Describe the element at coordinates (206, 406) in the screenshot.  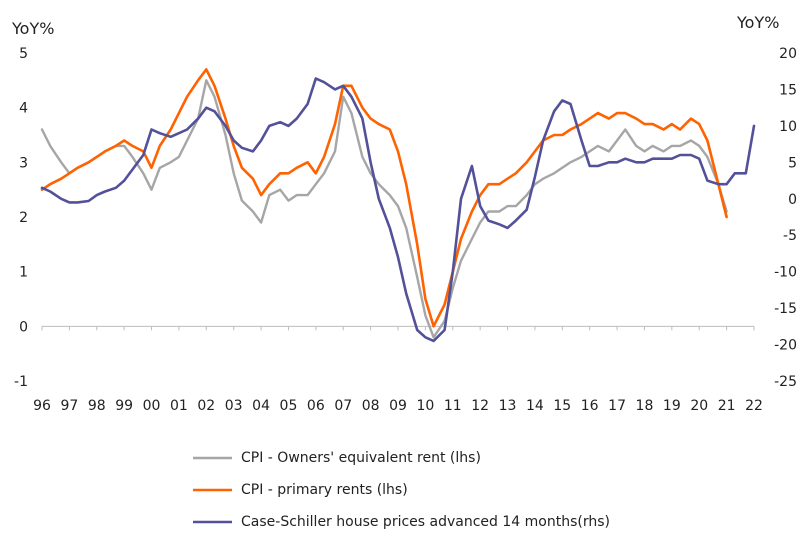
I see `x-tick-label: 02` at that location.